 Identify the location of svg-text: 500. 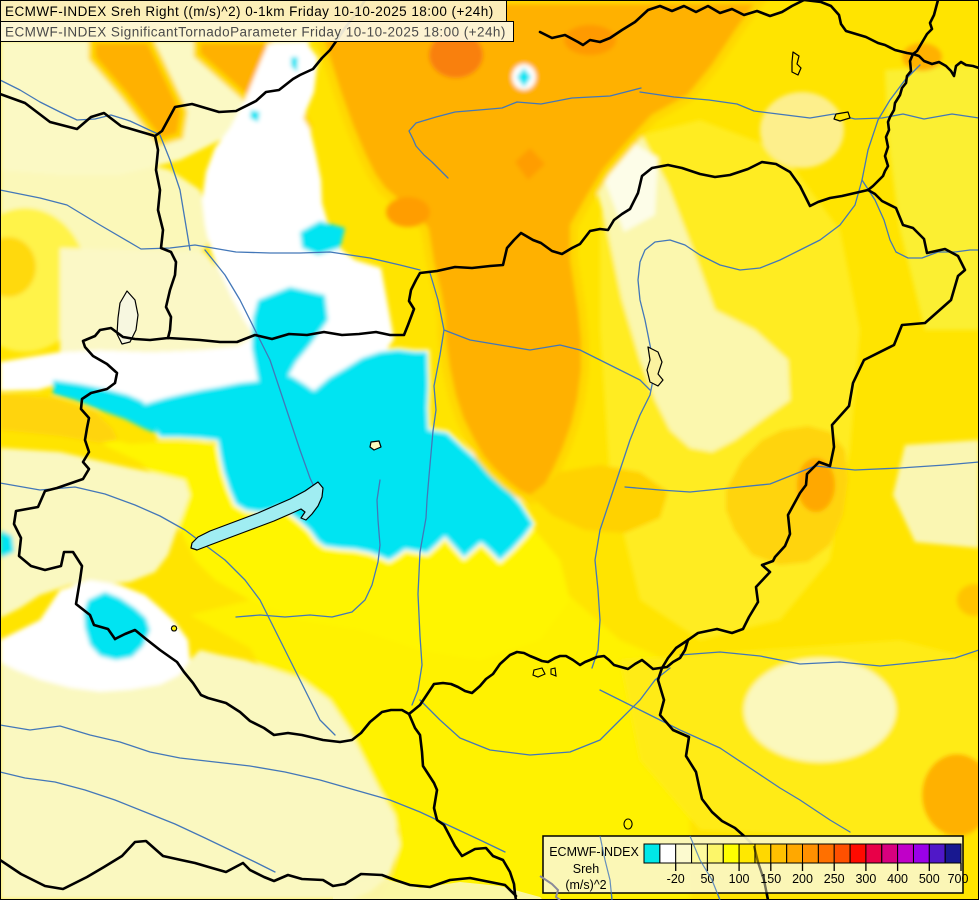
(929, 879).